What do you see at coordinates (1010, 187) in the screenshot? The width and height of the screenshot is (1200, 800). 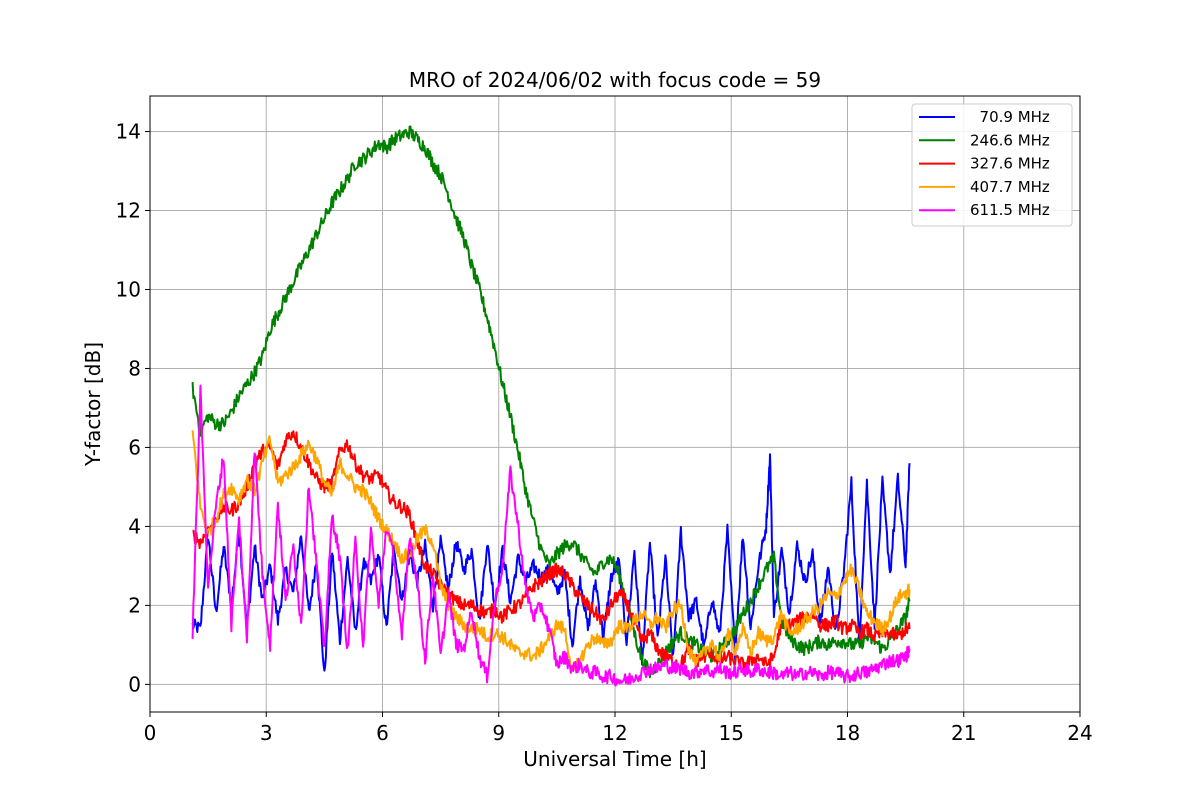 I see `legend-label: 407.7 MHz` at bounding box center [1010, 187].